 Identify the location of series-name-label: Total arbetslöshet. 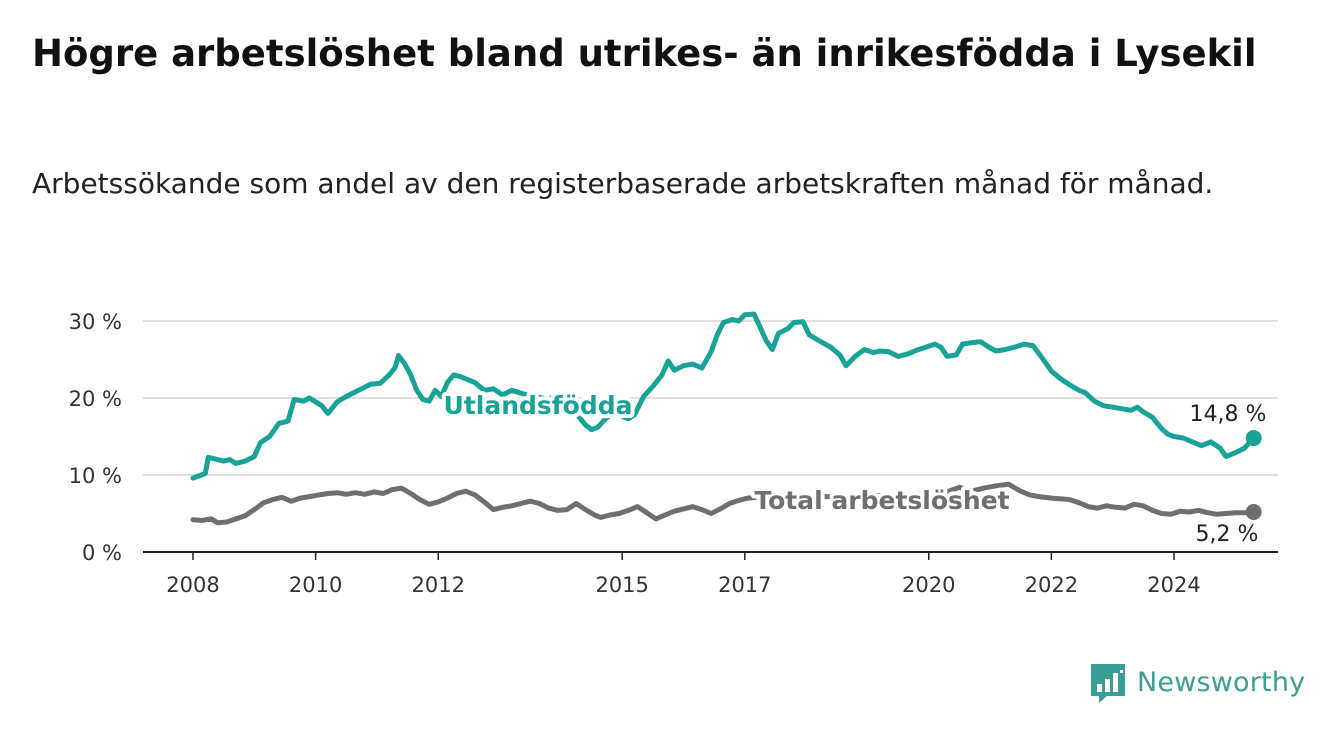
(881, 500).